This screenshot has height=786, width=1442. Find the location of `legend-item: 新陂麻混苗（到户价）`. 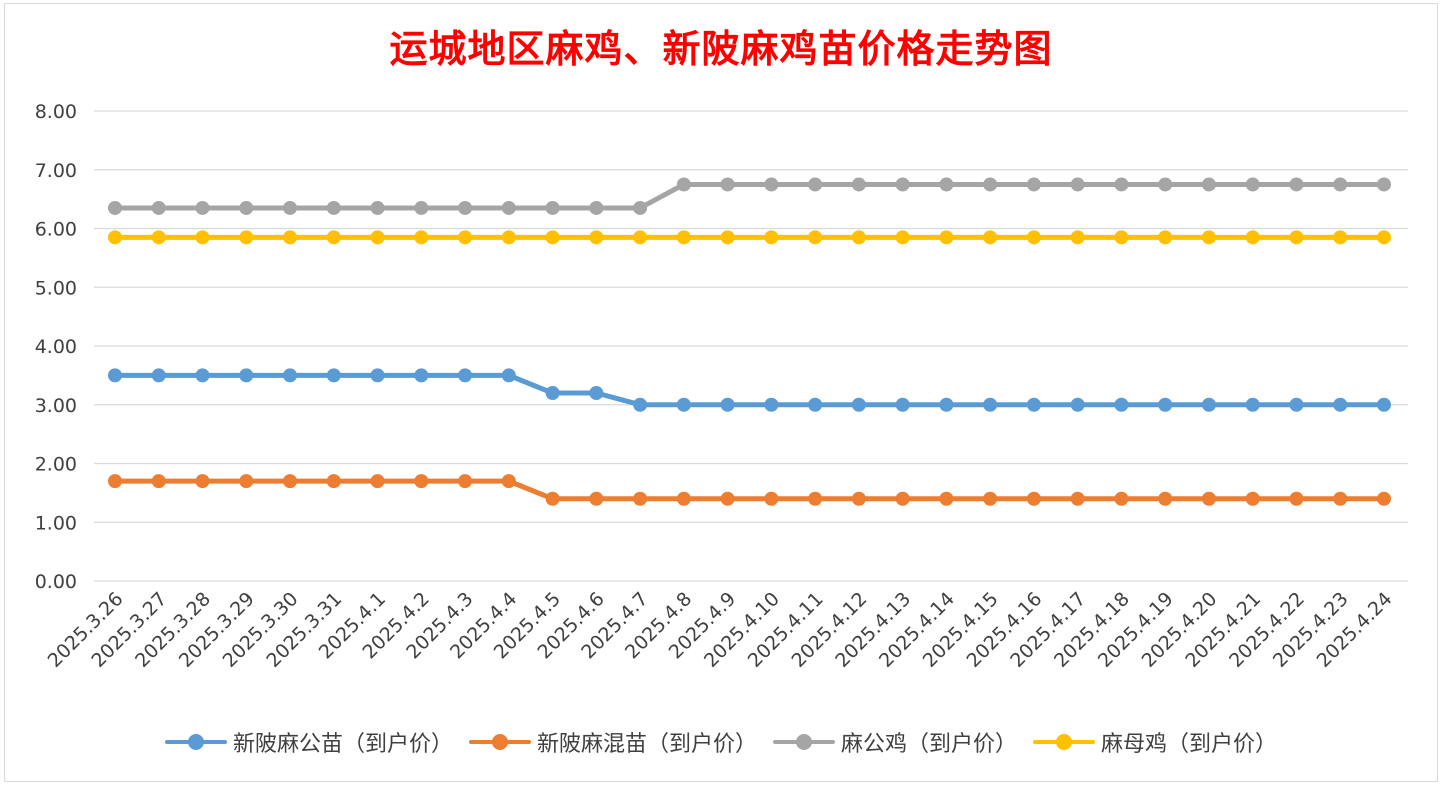

legend-item: 新陂麻混苗（到户价） is located at coordinates (612, 742).